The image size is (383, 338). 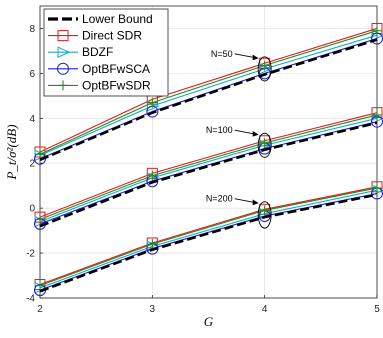 What do you see at coordinates (30, 299) in the screenshot?
I see `y-tick-label: -4` at bounding box center [30, 299].